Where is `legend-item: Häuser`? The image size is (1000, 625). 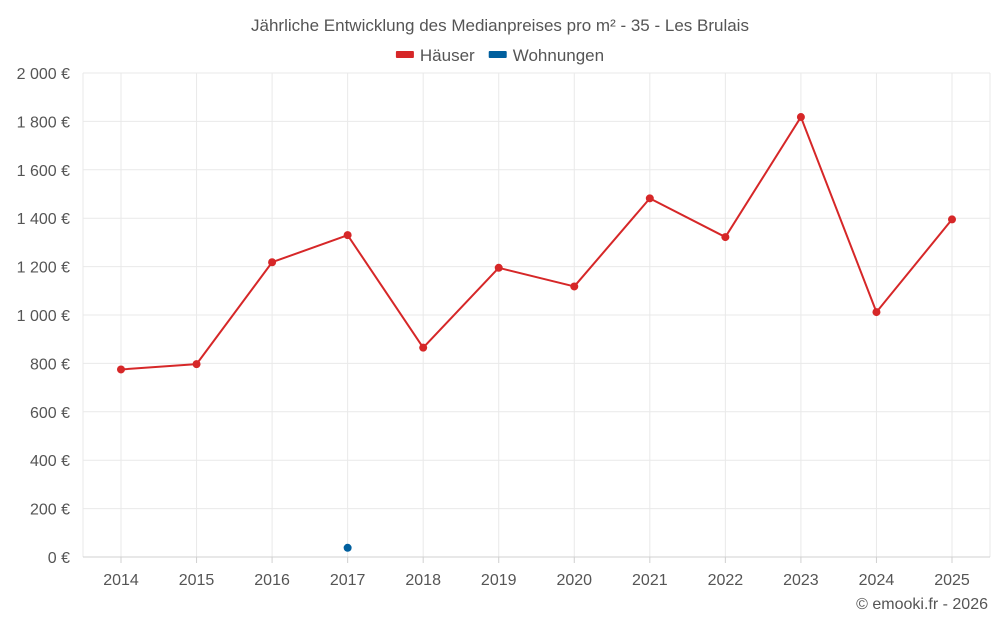
legend-item: Häuser is located at coordinates (435, 55).